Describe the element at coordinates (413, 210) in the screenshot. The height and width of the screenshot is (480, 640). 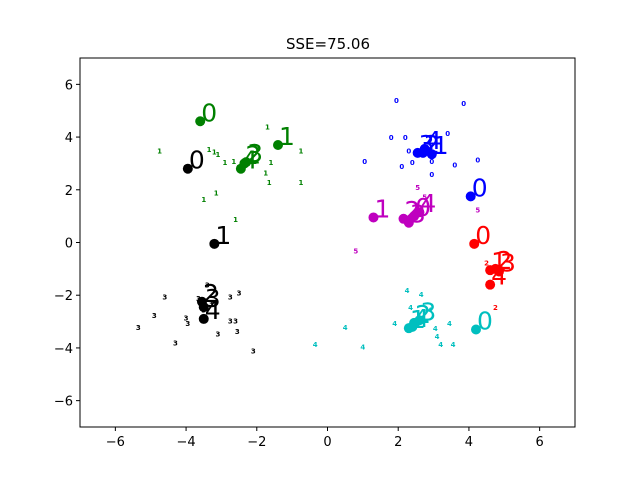
I see `centroid-label: 2` at that location.